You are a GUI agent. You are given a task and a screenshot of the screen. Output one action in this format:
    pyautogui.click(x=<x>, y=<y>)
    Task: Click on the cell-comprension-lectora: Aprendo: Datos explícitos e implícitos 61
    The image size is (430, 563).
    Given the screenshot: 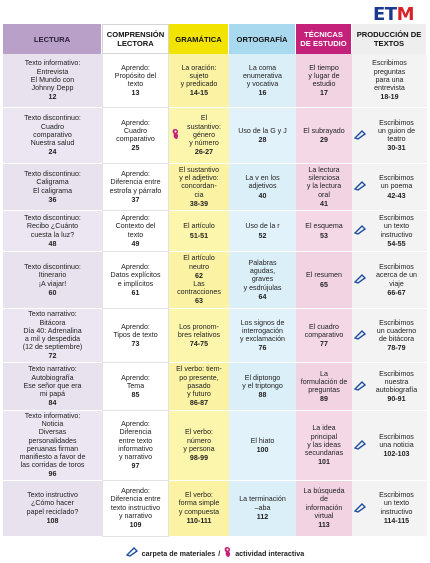 What is the action you would take?
    pyautogui.click(x=135, y=280)
    